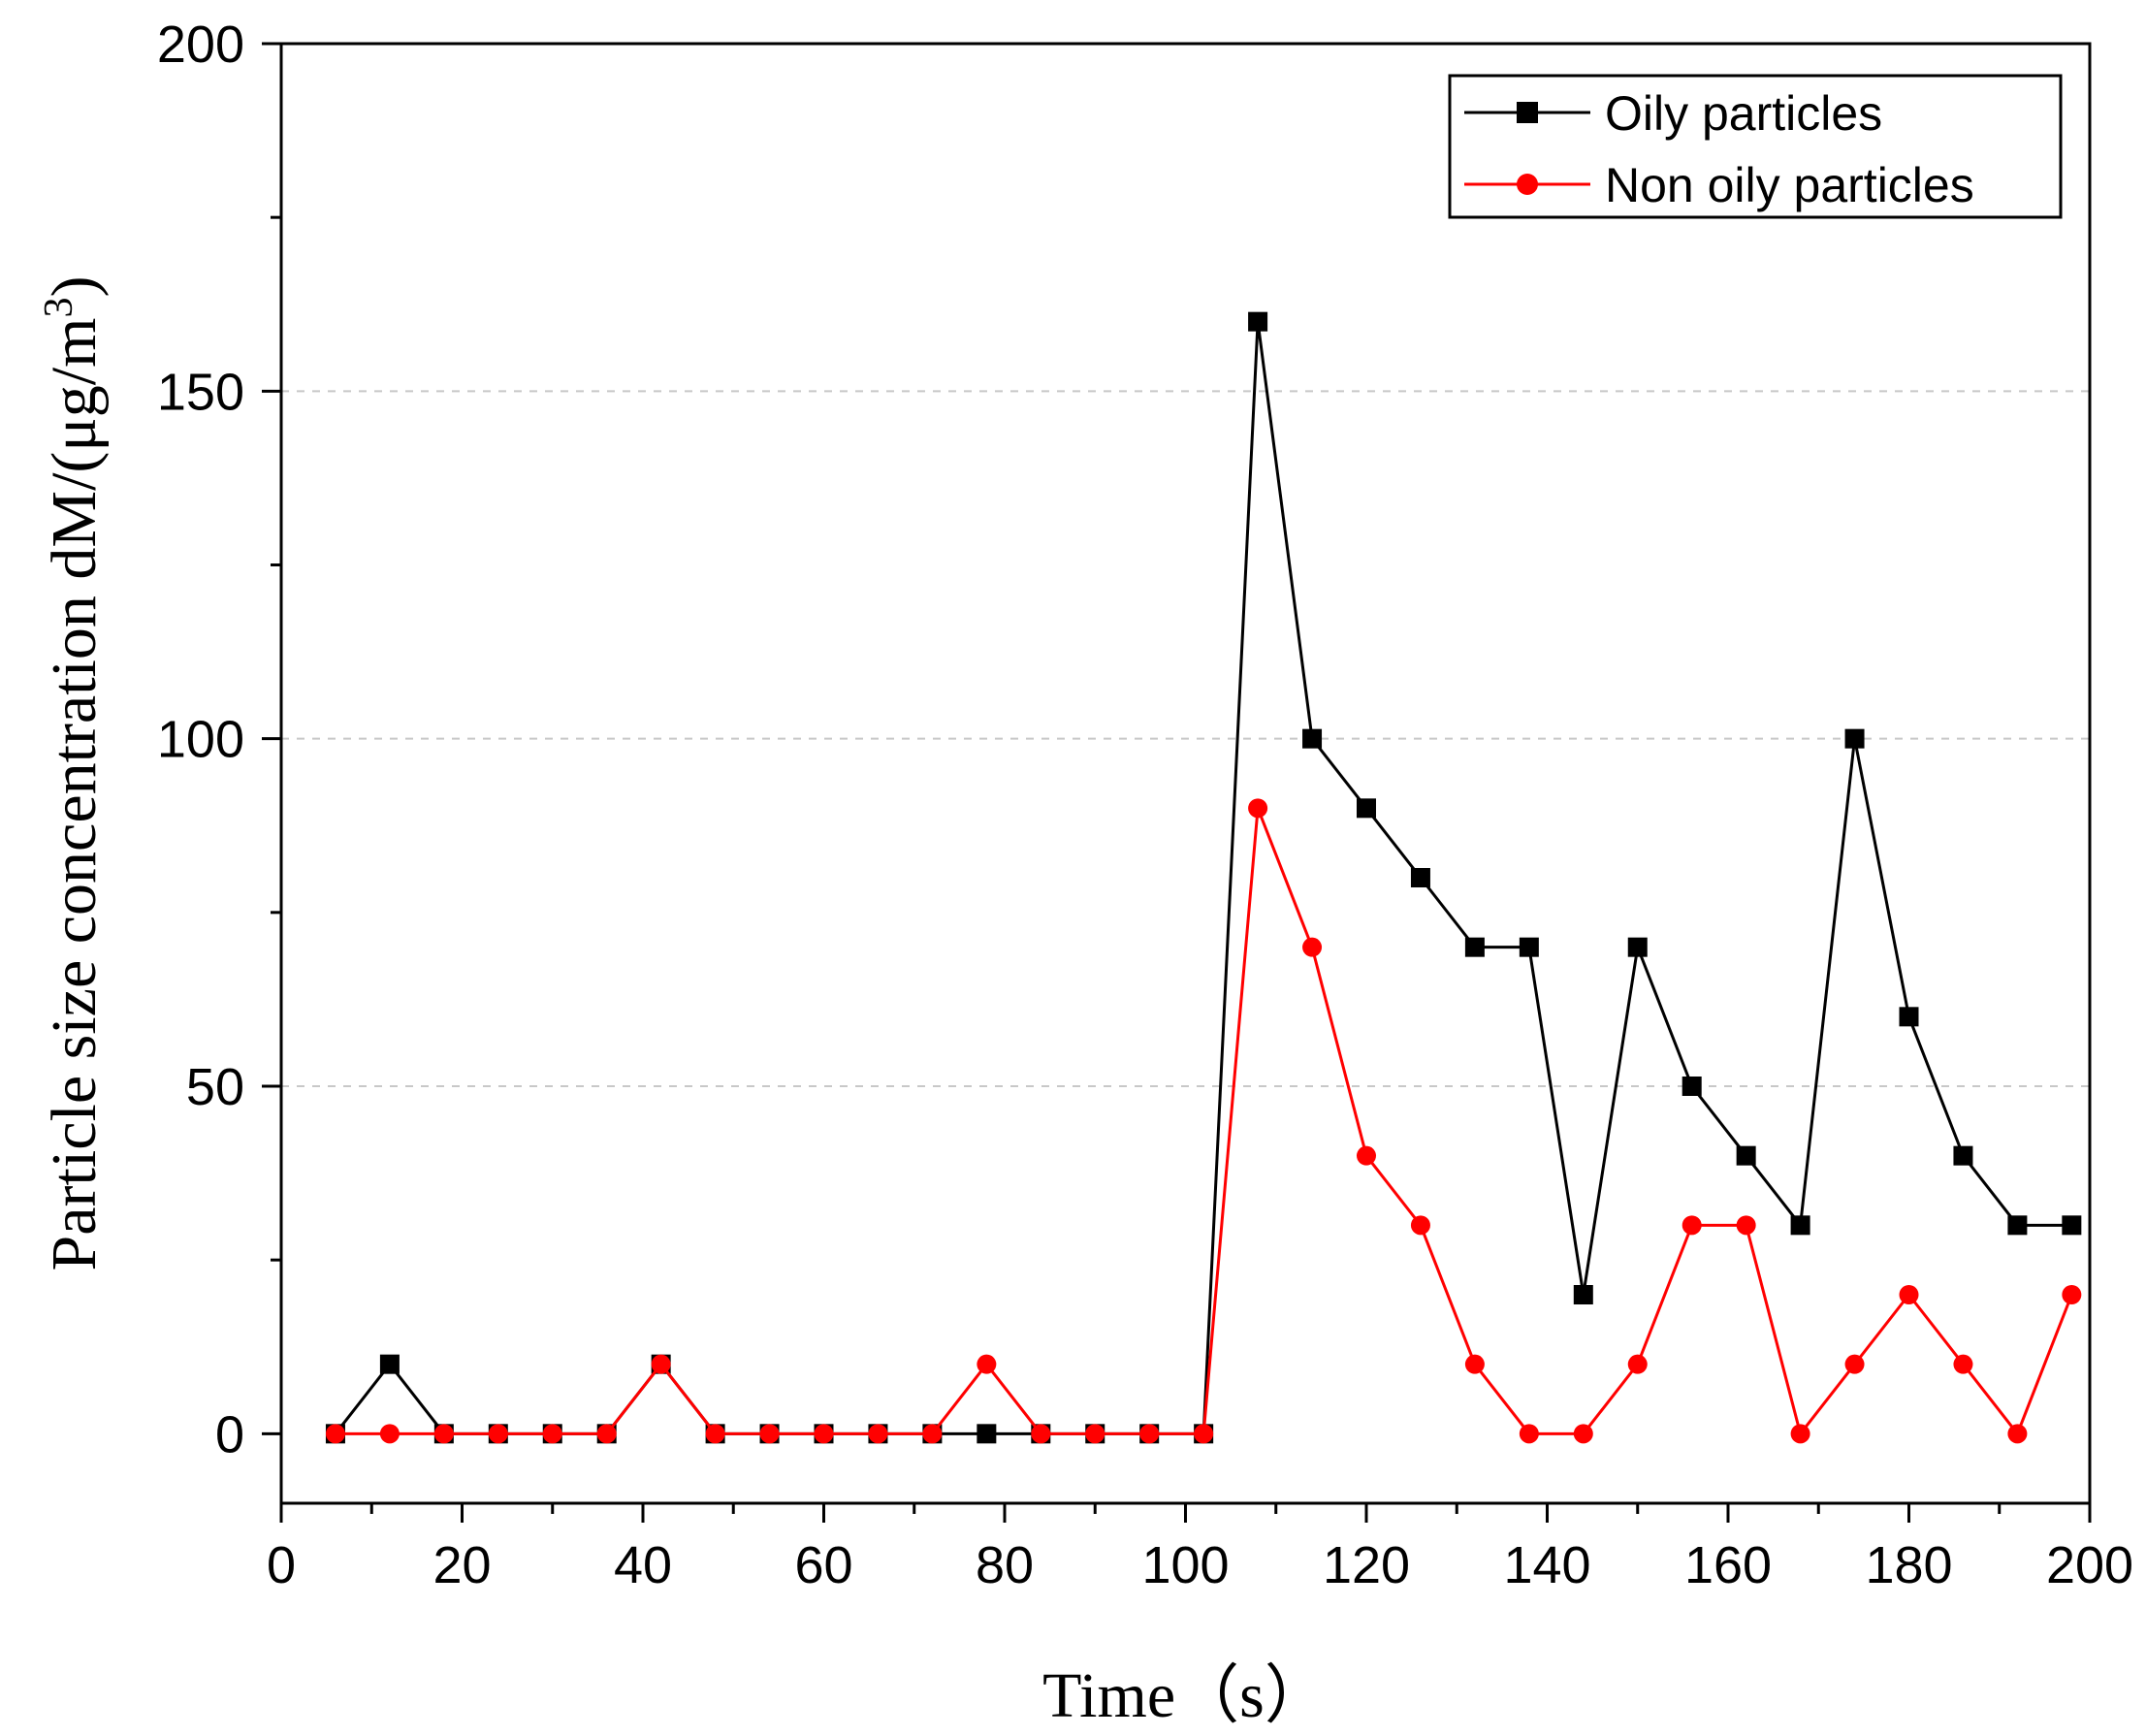  Describe the element at coordinates (1728, 1565) in the screenshot. I see `x-tick-label: 160` at that location.